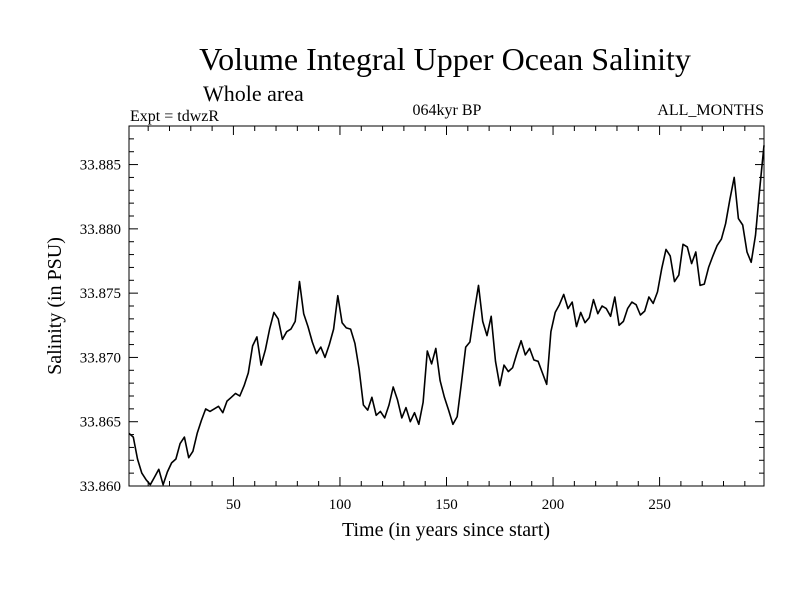  What do you see at coordinates (233, 505) in the screenshot?
I see `x-tick-label: 50` at bounding box center [233, 505].